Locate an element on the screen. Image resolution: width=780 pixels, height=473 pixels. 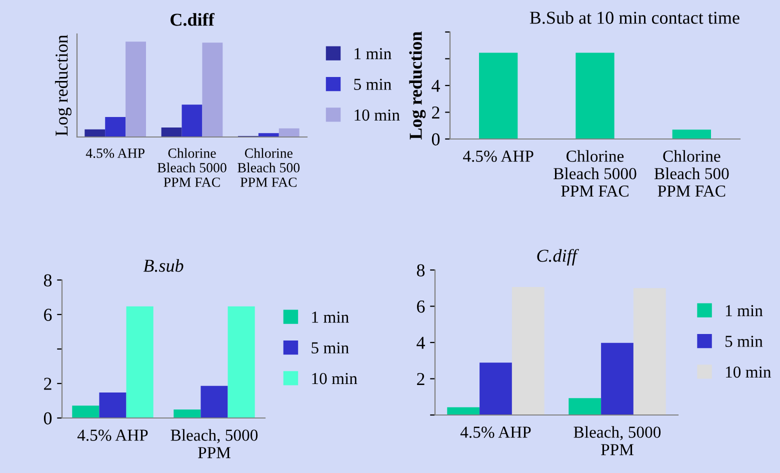
chart-title: B.sub is located at coordinates (163, 265).